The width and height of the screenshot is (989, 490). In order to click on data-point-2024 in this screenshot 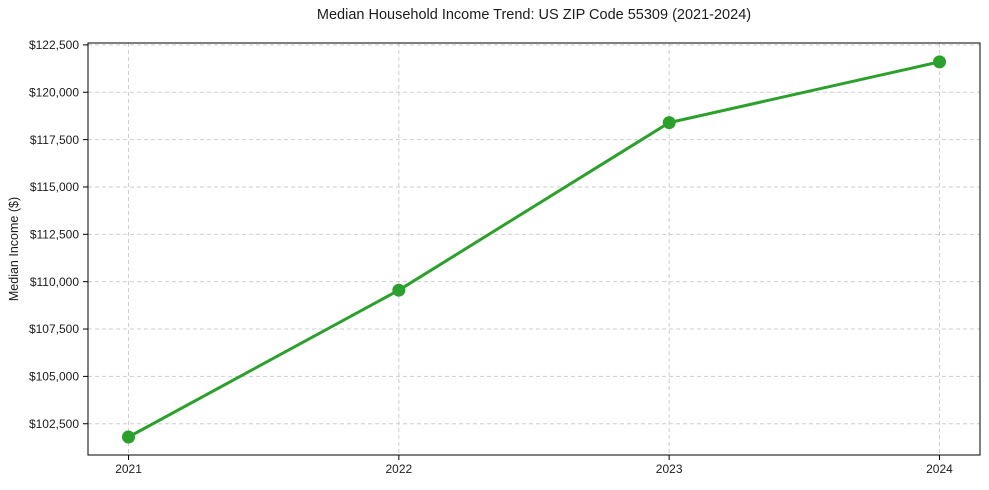, I will do `click(939, 62)`.